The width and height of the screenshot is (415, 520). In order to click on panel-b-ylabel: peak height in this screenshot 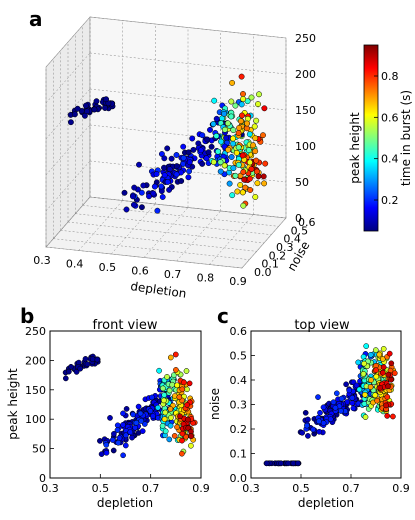, I will do `click(13, 404)`.